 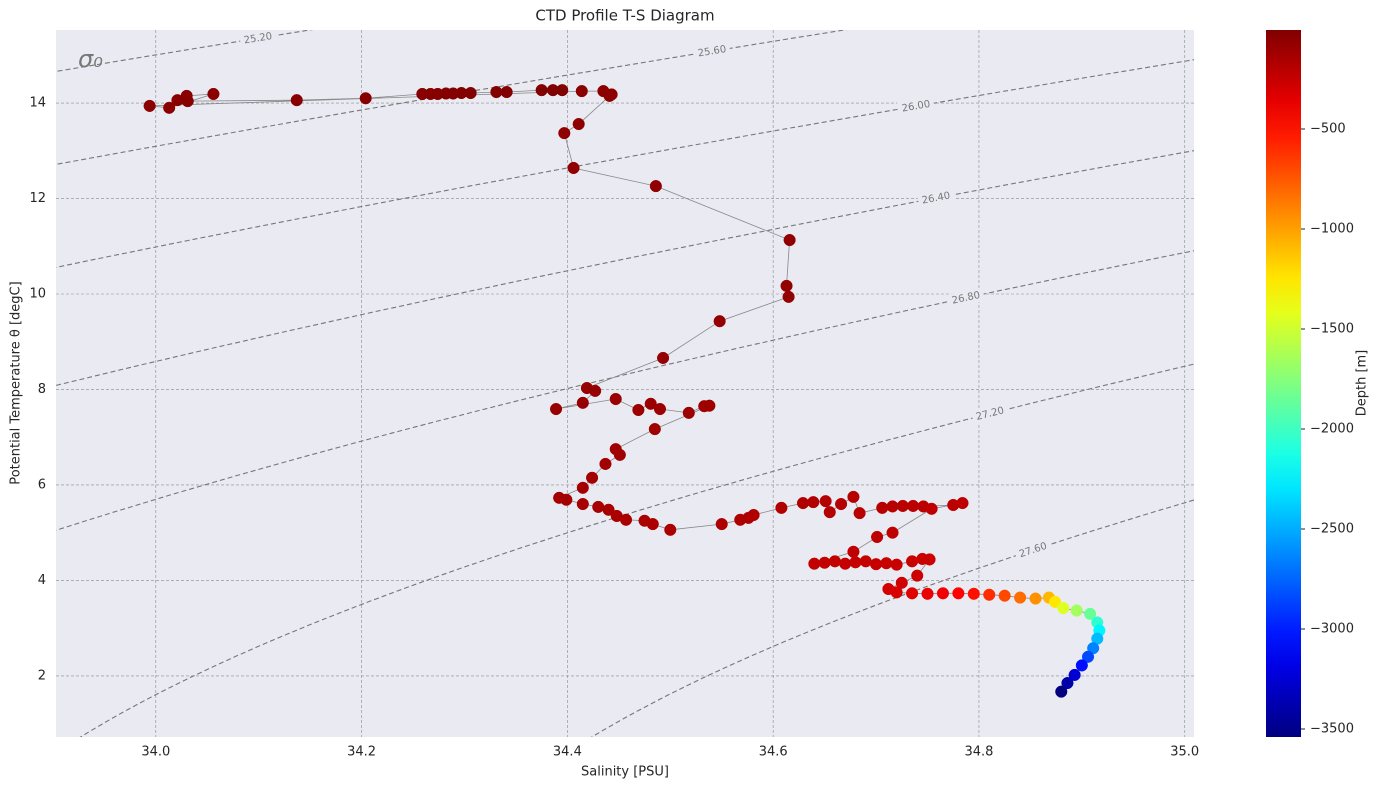 I want to click on y-tick-label: 12, so click(x=37, y=198).